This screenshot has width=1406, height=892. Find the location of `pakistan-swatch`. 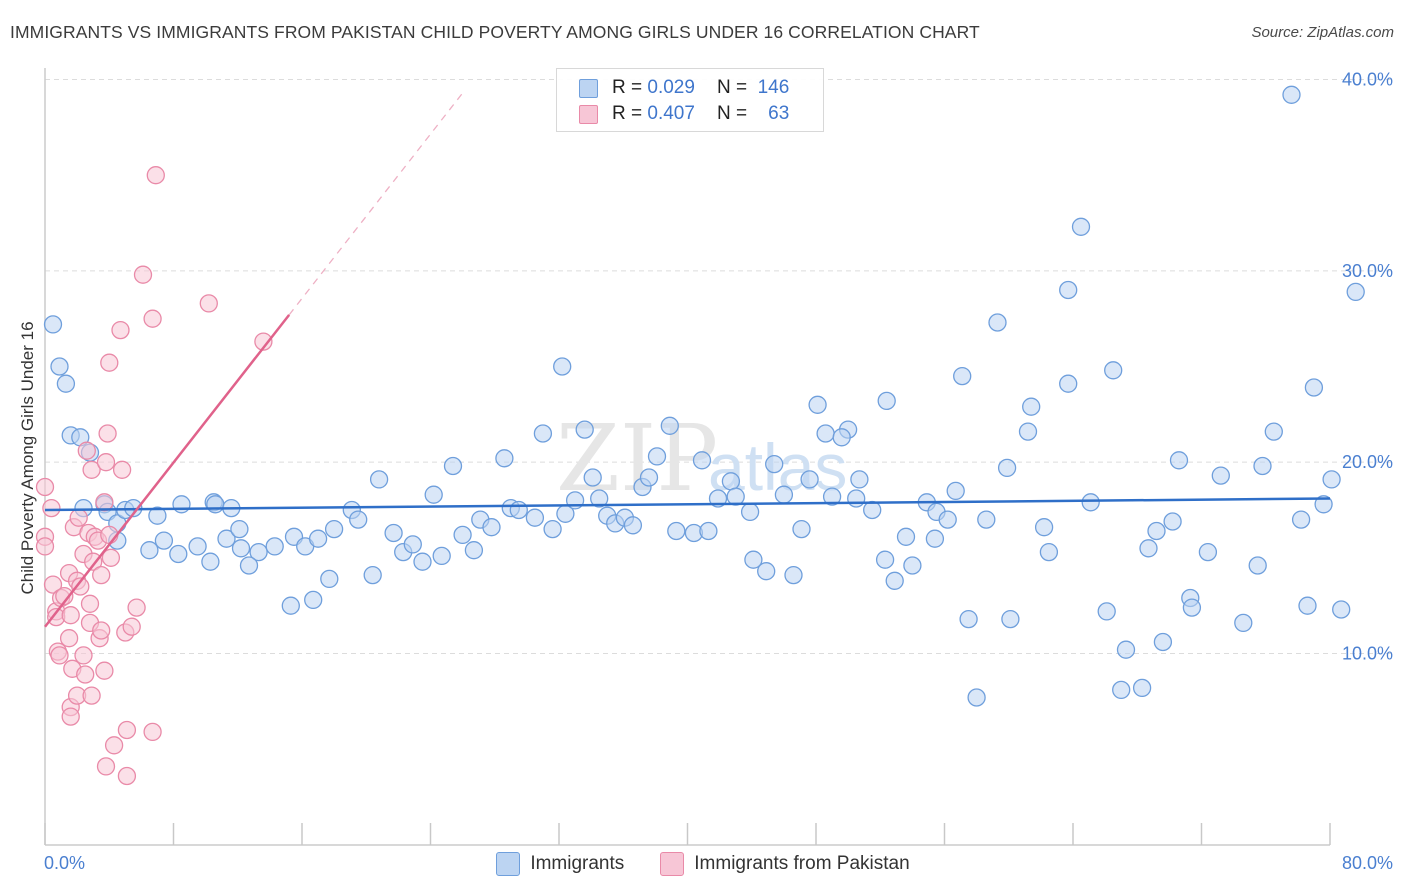

pakistan-swatch is located at coordinates (588, 114).